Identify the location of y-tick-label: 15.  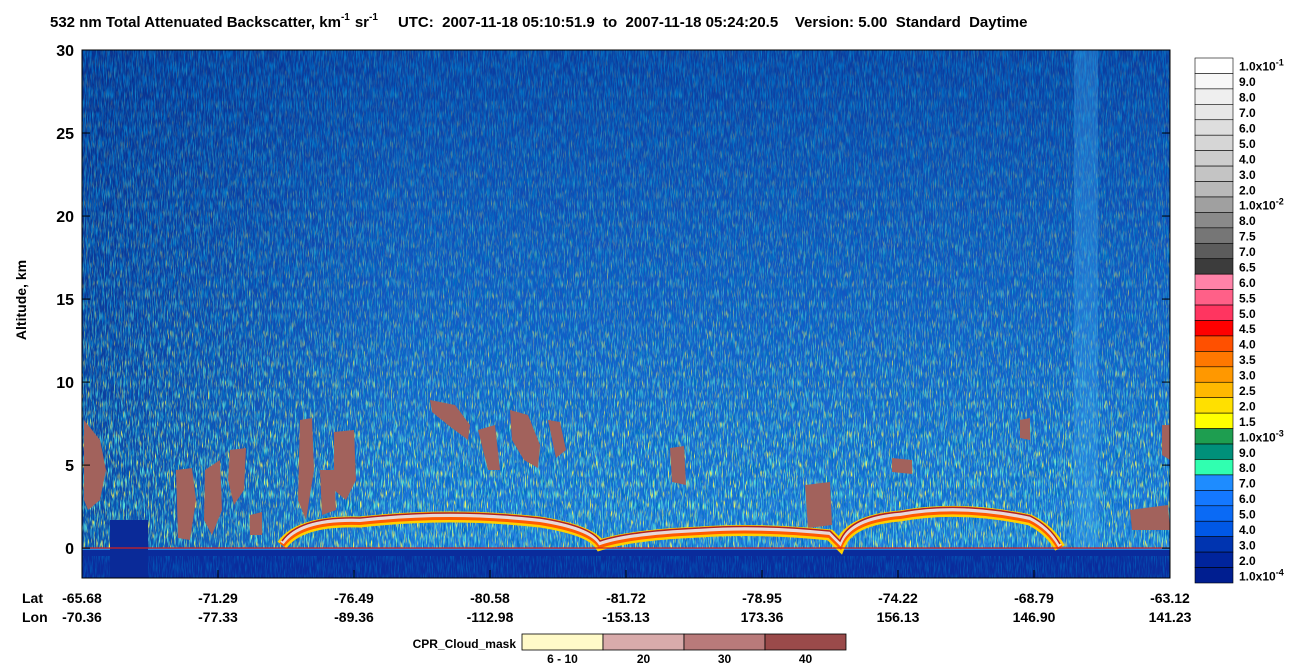
(65, 300).